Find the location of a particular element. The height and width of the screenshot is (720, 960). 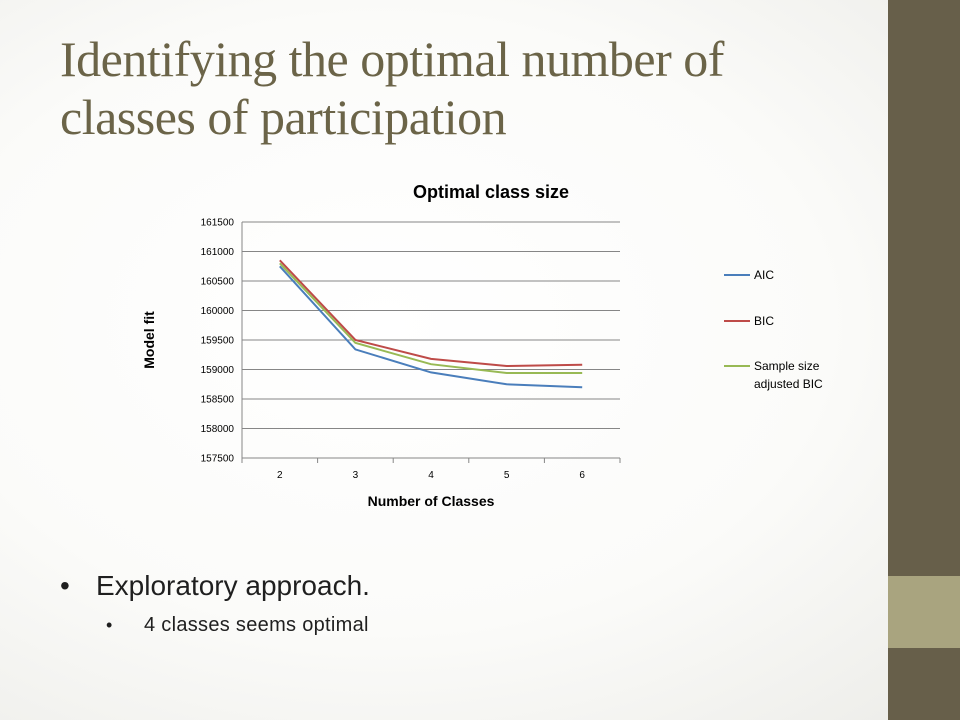

y-tick-label: 160000 is located at coordinates (218, 311).